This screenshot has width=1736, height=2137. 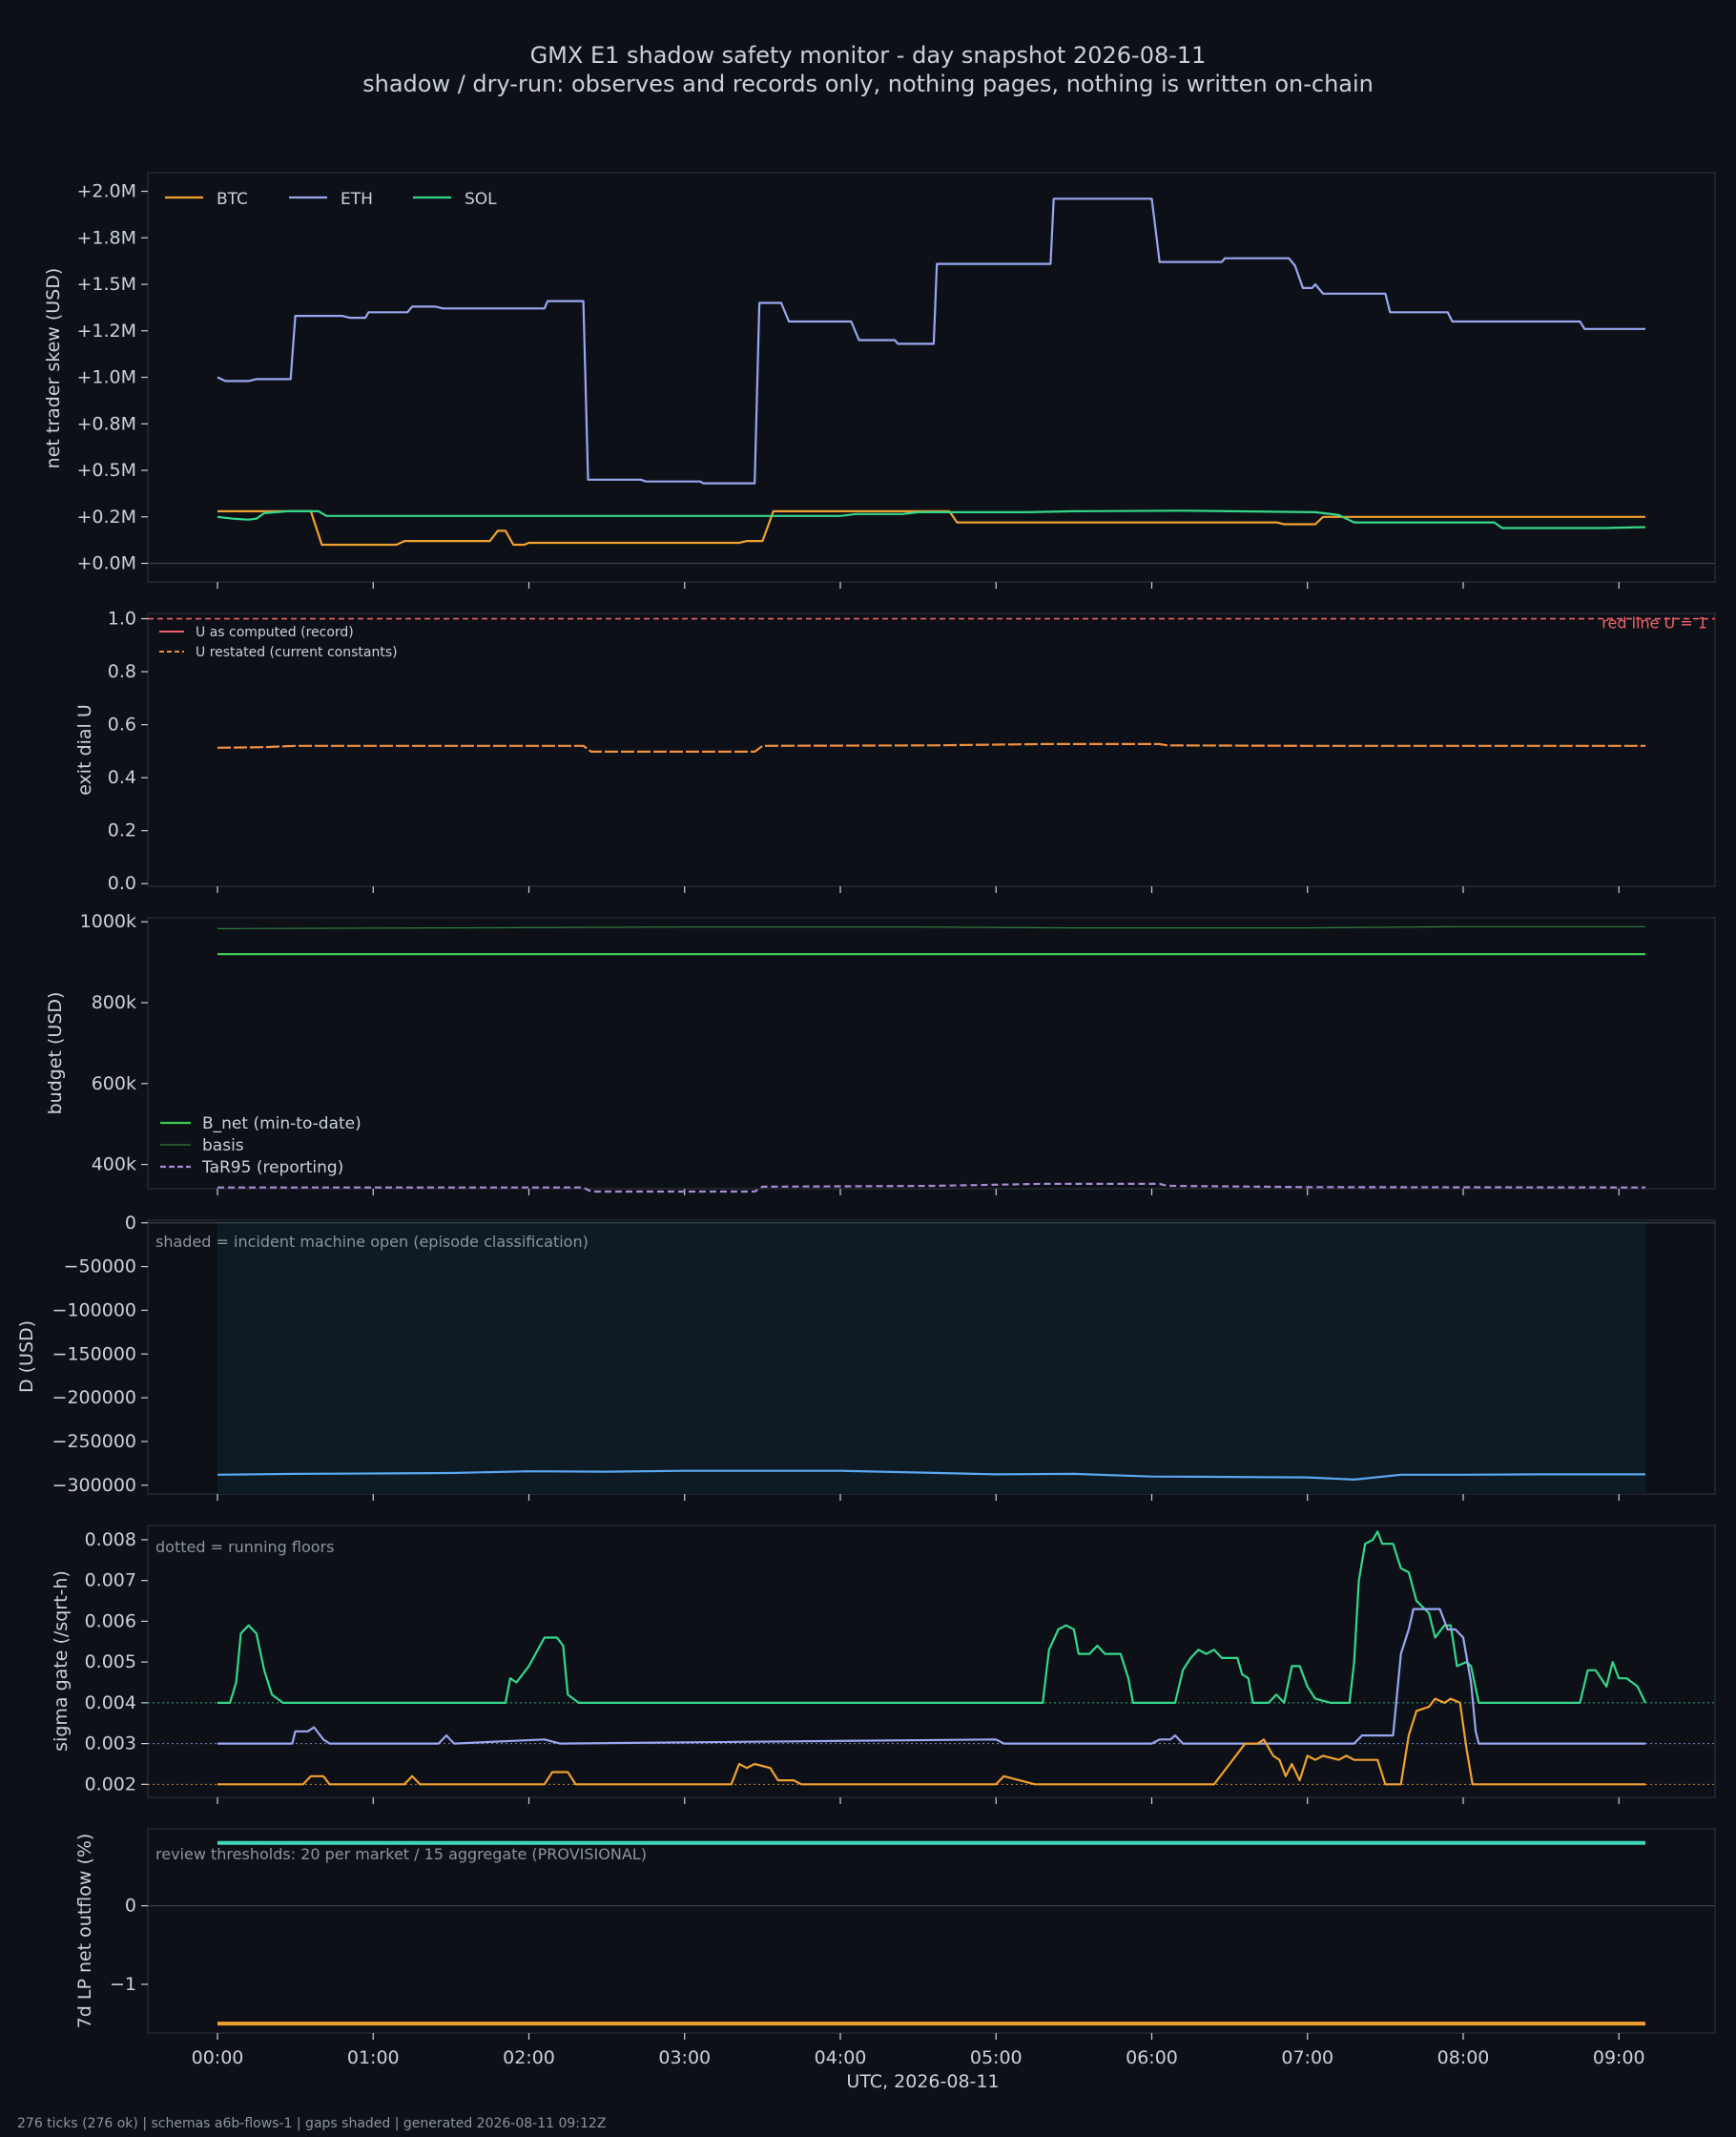 What do you see at coordinates (223, 1145) in the screenshot?
I see `legend-label: basis` at bounding box center [223, 1145].